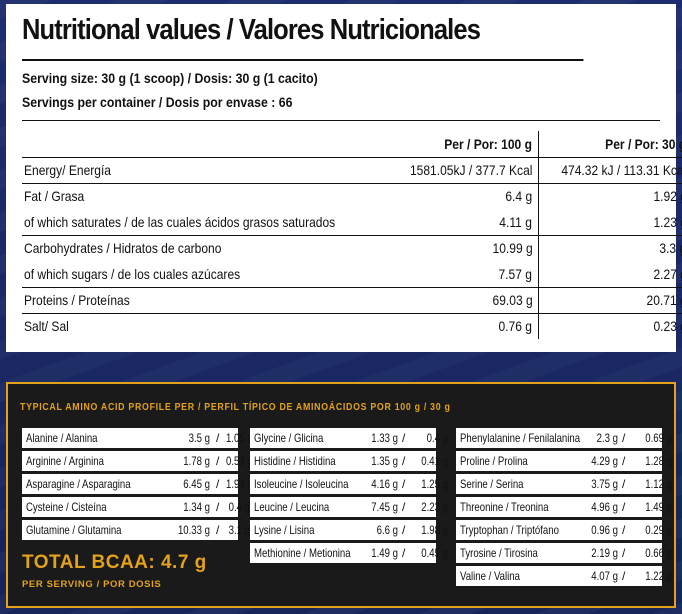 This screenshot has height=614, width=682. What do you see at coordinates (607, 438) in the screenshot?
I see `amino-value-100g: 2.3 g` at bounding box center [607, 438].